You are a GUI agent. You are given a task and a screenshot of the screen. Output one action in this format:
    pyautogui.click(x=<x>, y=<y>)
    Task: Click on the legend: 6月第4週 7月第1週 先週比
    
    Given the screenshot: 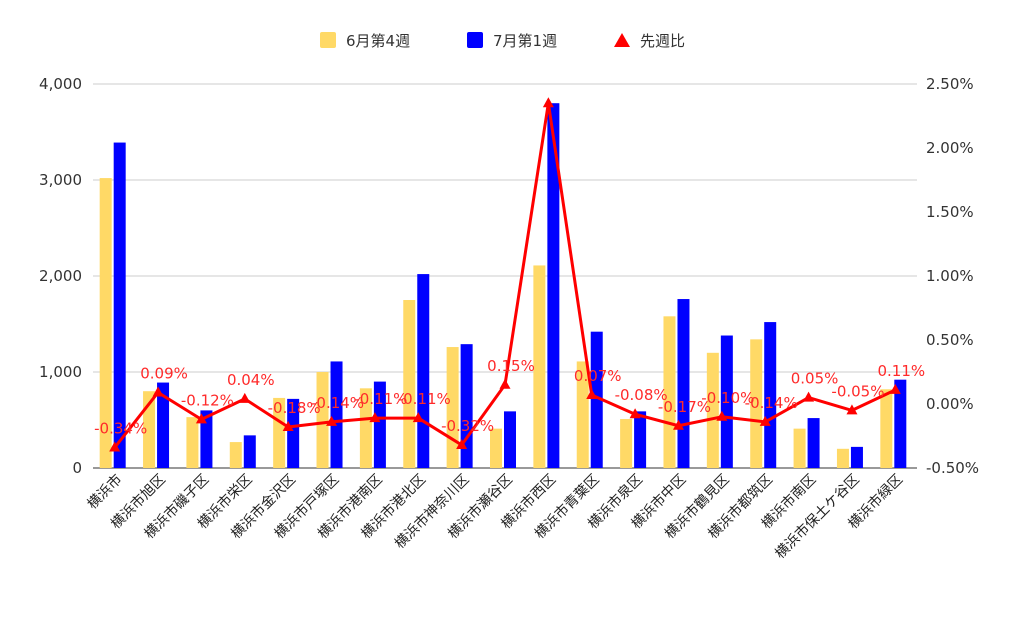 What is the action you would take?
    pyautogui.click(x=502, y=41)
    